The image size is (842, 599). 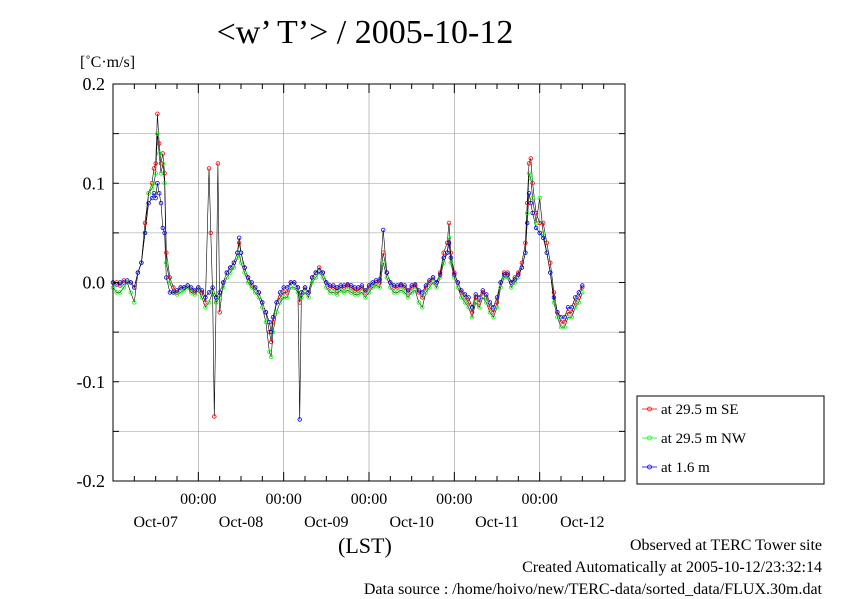 I want to click on y-tick-label: 0.0, so click(x=94, y=283).